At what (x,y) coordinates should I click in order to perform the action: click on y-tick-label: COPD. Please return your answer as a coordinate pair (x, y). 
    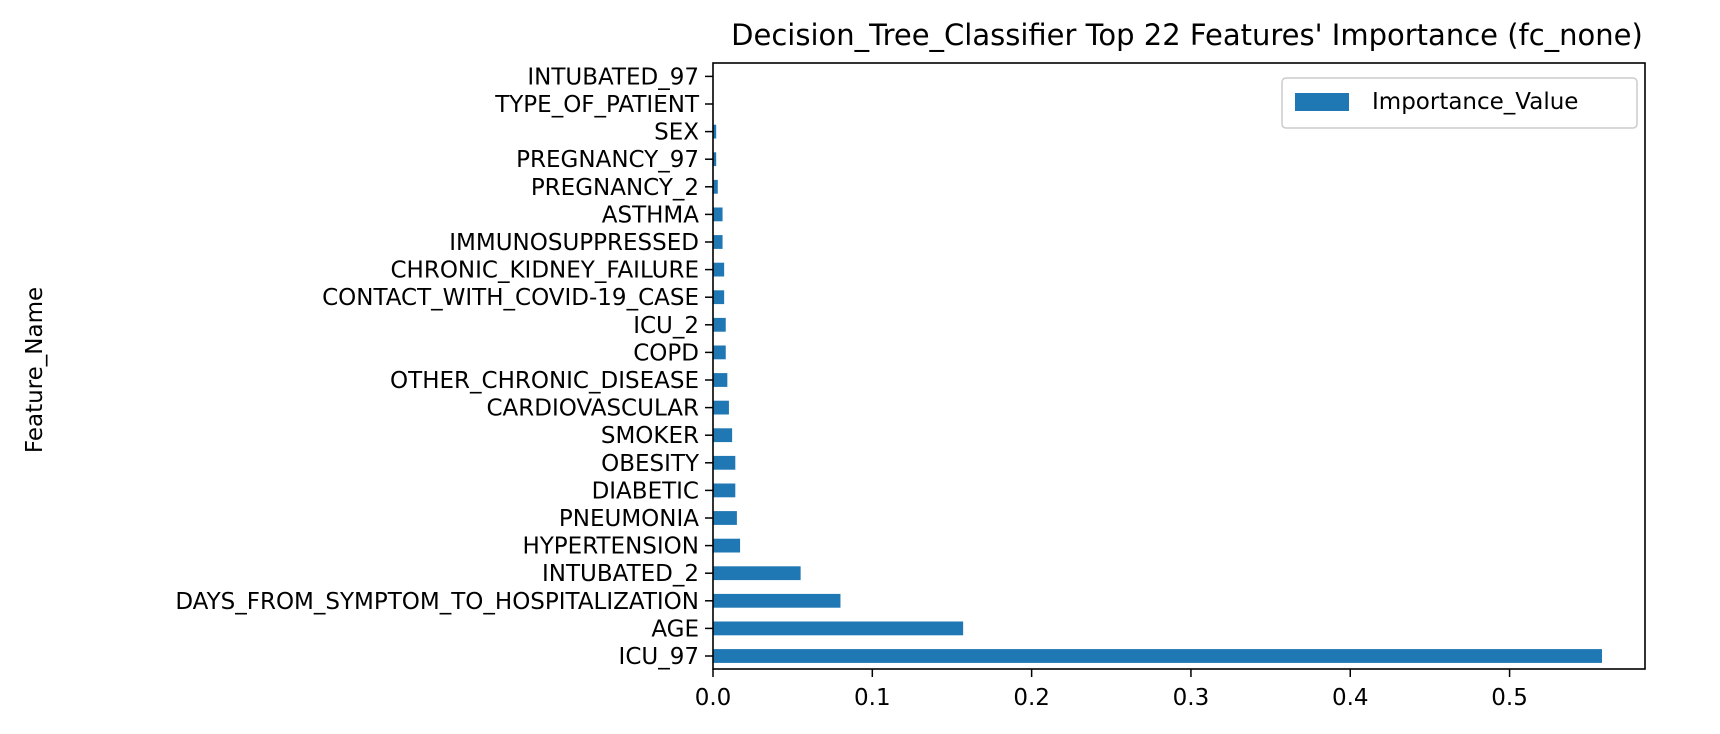
    Looking at the image, I should click on (666, 353).